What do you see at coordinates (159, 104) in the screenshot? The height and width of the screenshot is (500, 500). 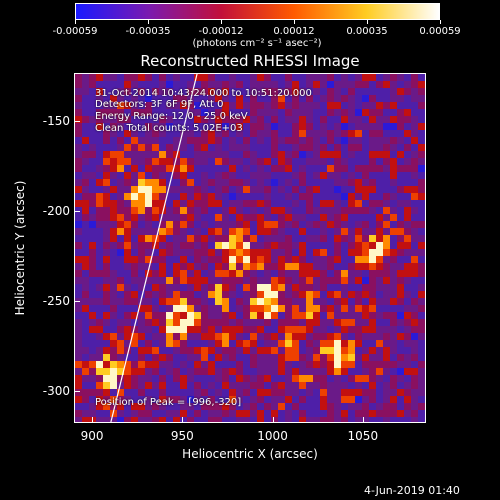 I see `detectors-text: Detectors: 3F 6F 9F, Att 0` at bounding box center [159, 104].